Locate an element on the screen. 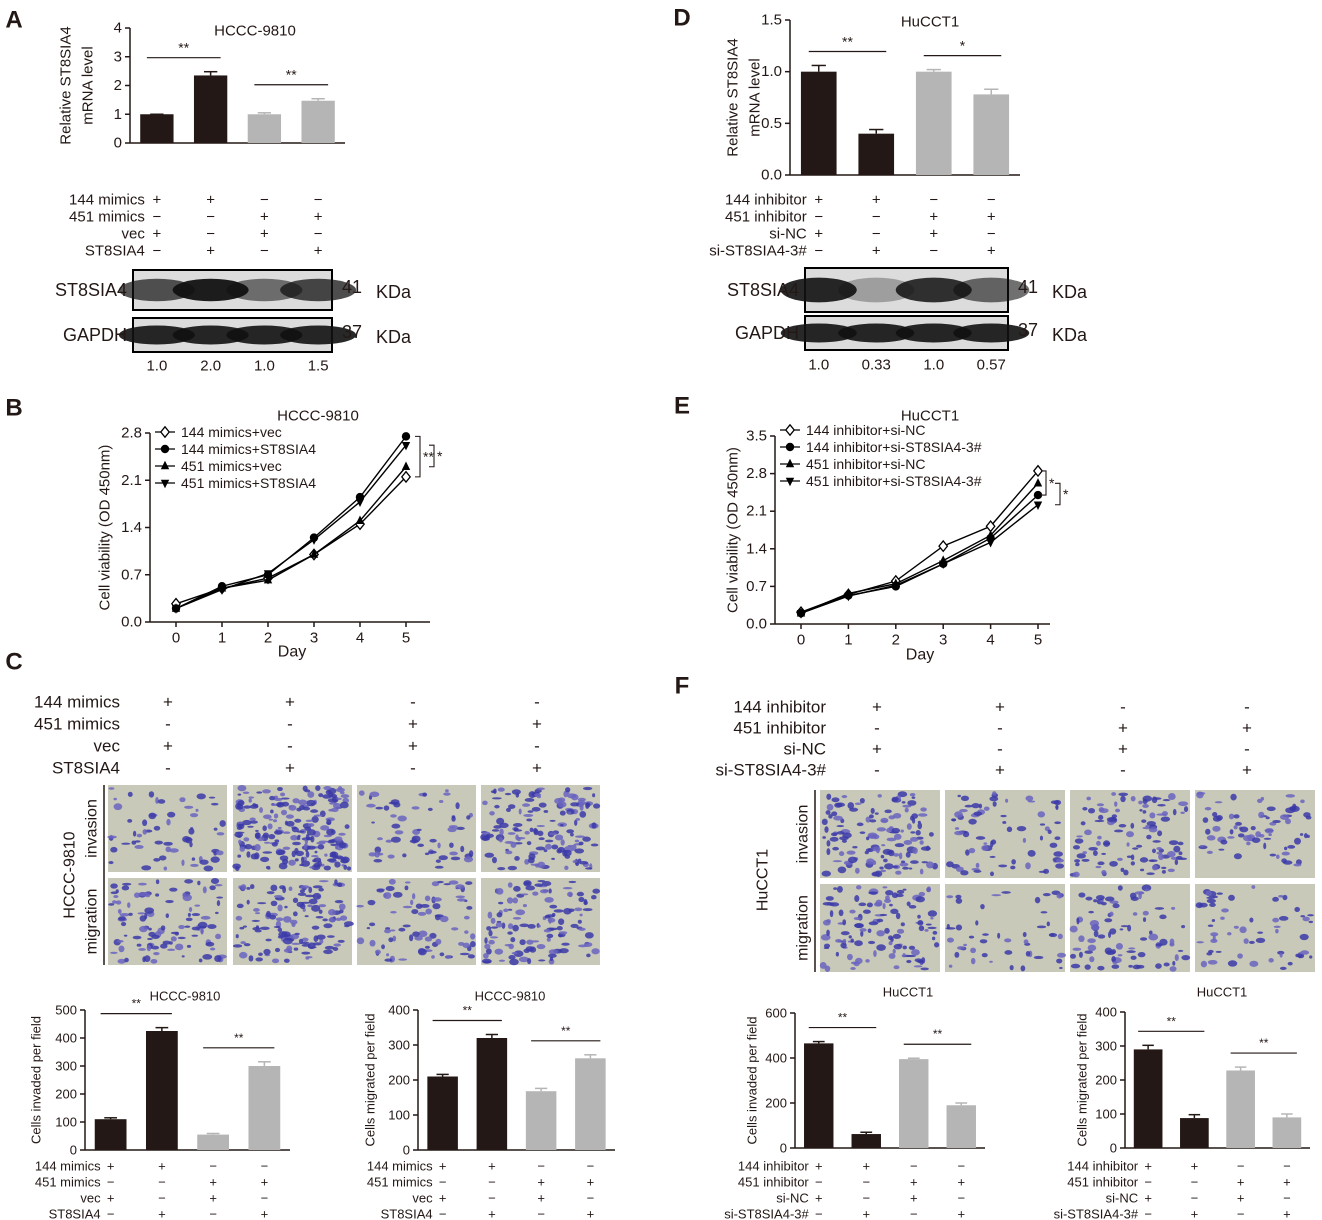 This screenshot has width=1322, height=1220. significance-label: * is located at coordinates (1052, 483).